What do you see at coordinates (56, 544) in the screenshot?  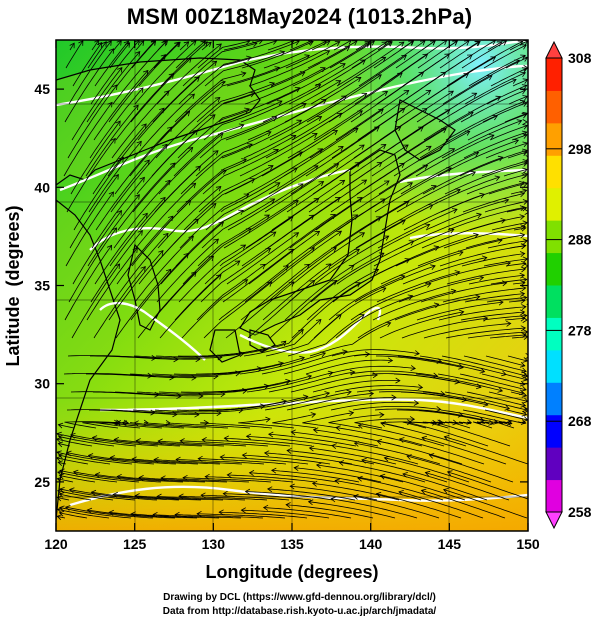 I see `x-tick-label: 120` at bounding box center [56, 544].